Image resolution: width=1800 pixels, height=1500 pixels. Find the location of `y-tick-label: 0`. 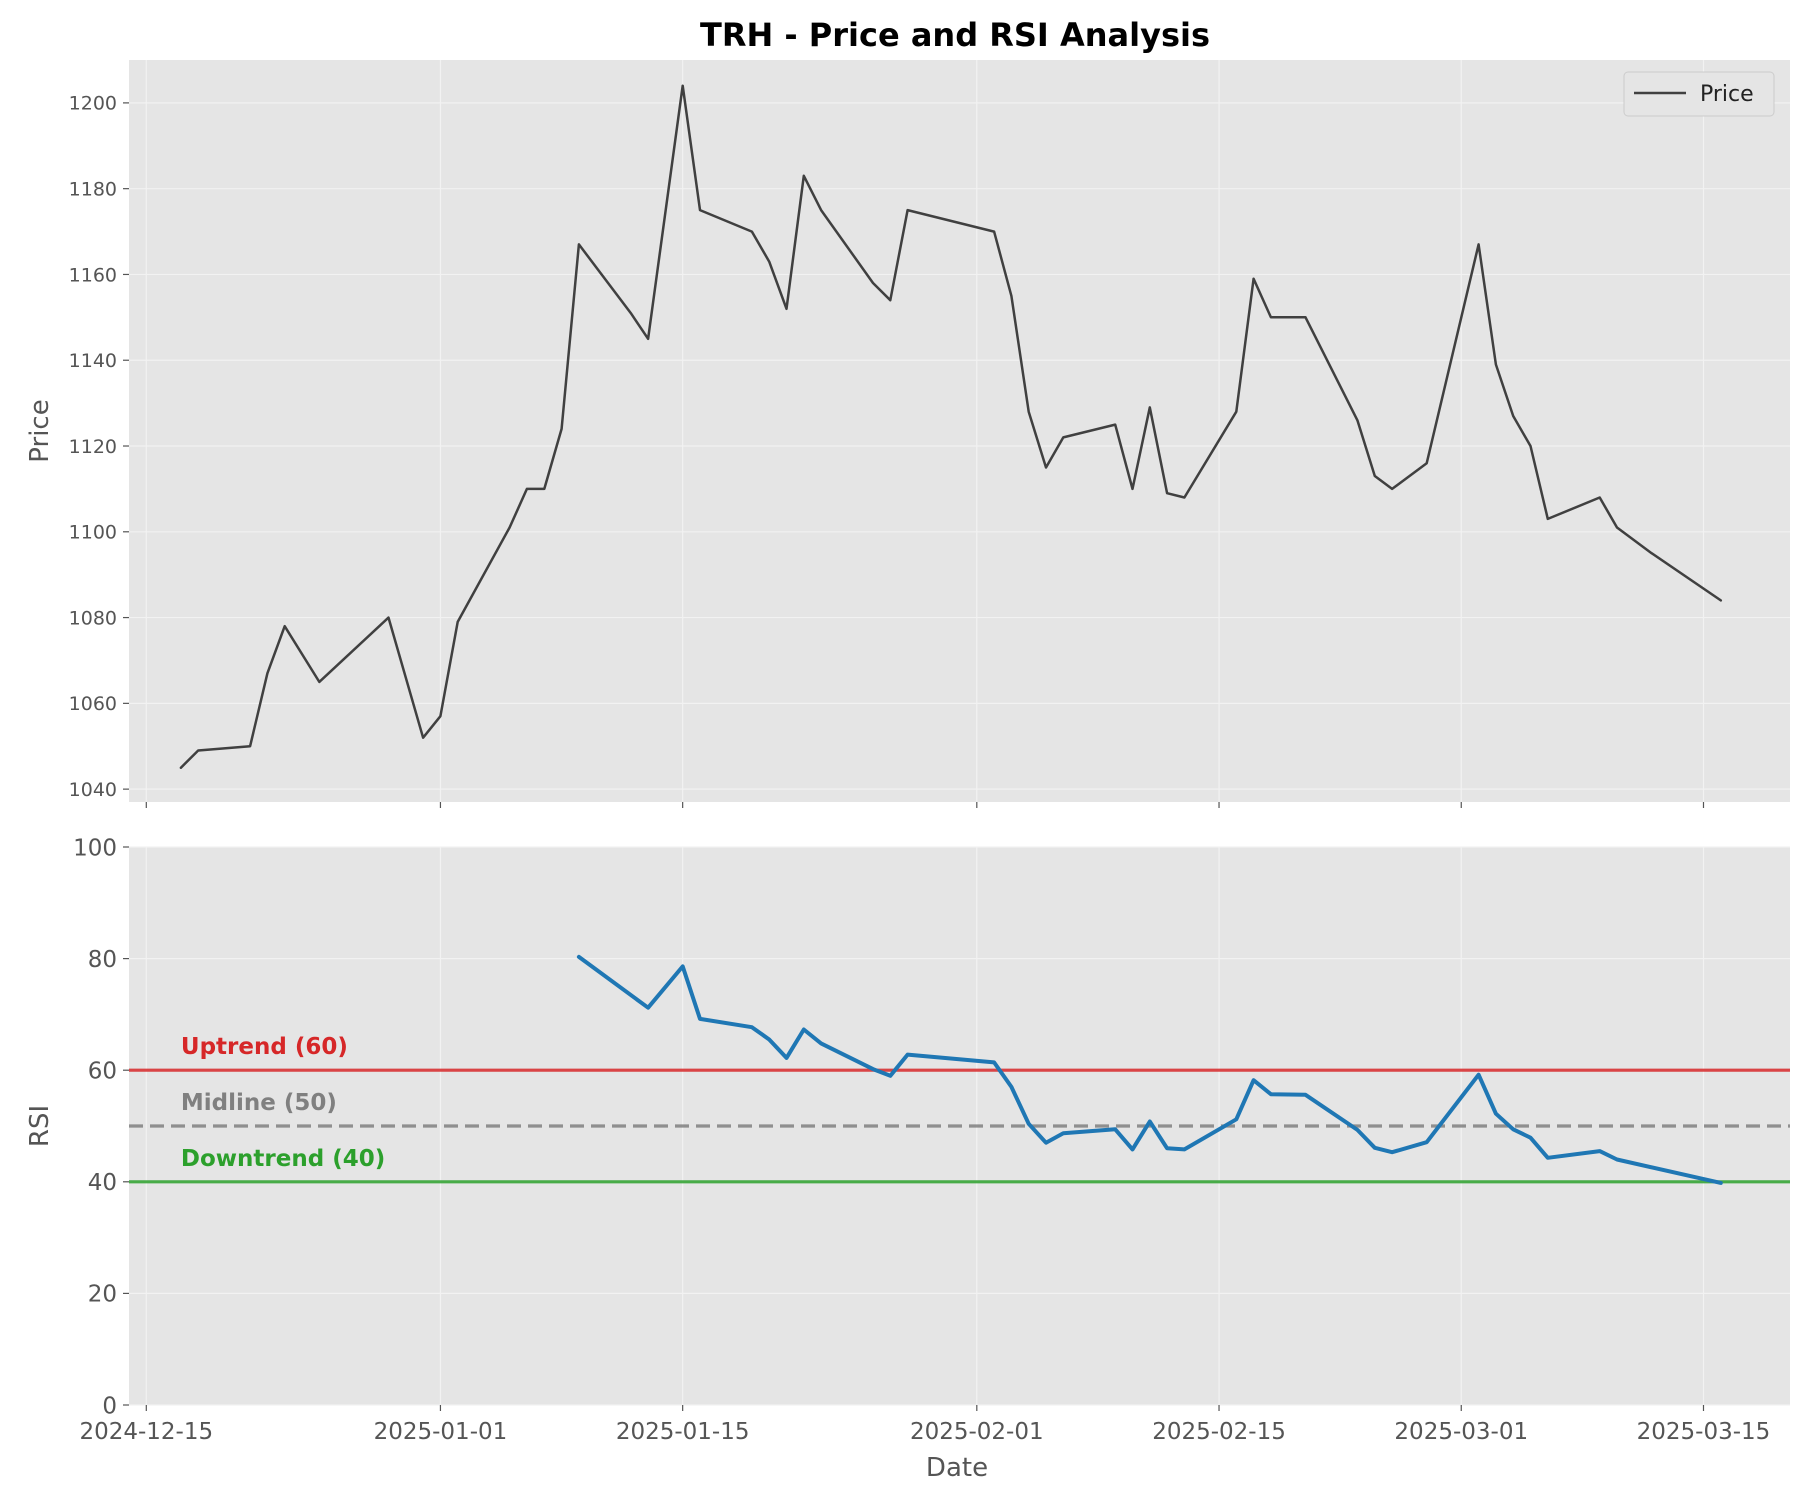

y-tick-label: 0 is located at coordinates (109, 1406).